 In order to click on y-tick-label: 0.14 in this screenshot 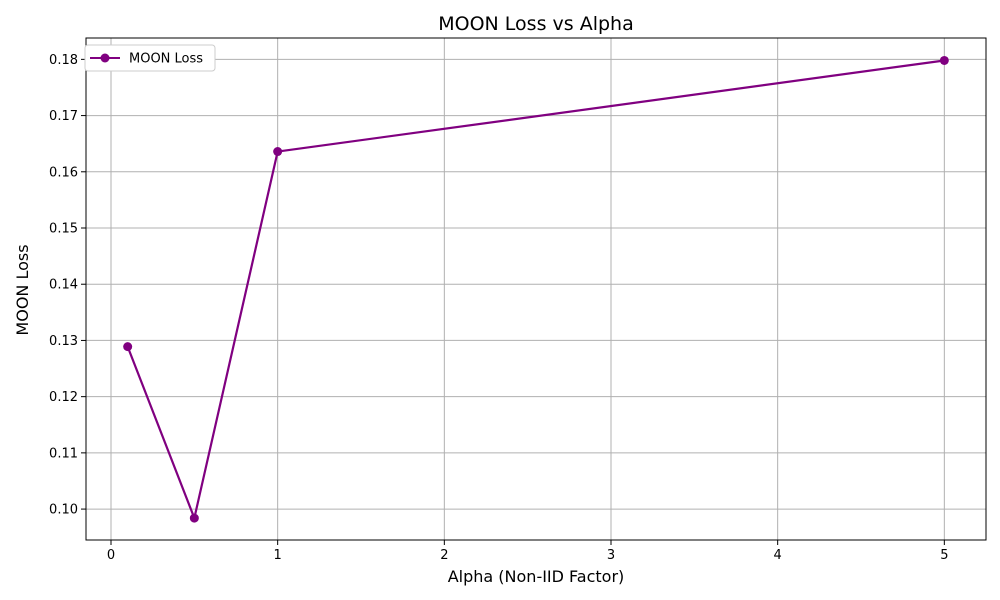, I will do `click(63, 285)`.